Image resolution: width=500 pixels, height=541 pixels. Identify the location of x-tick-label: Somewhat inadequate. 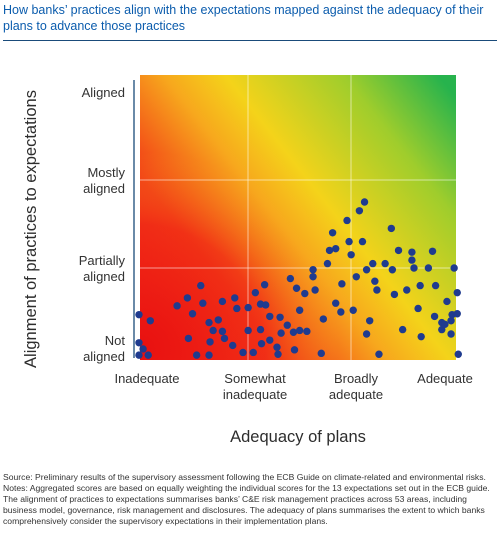
(255, 386).